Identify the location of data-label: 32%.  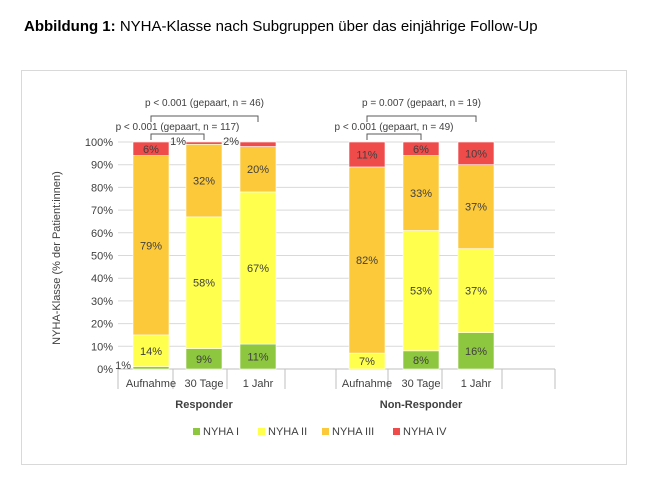
(204, 182).